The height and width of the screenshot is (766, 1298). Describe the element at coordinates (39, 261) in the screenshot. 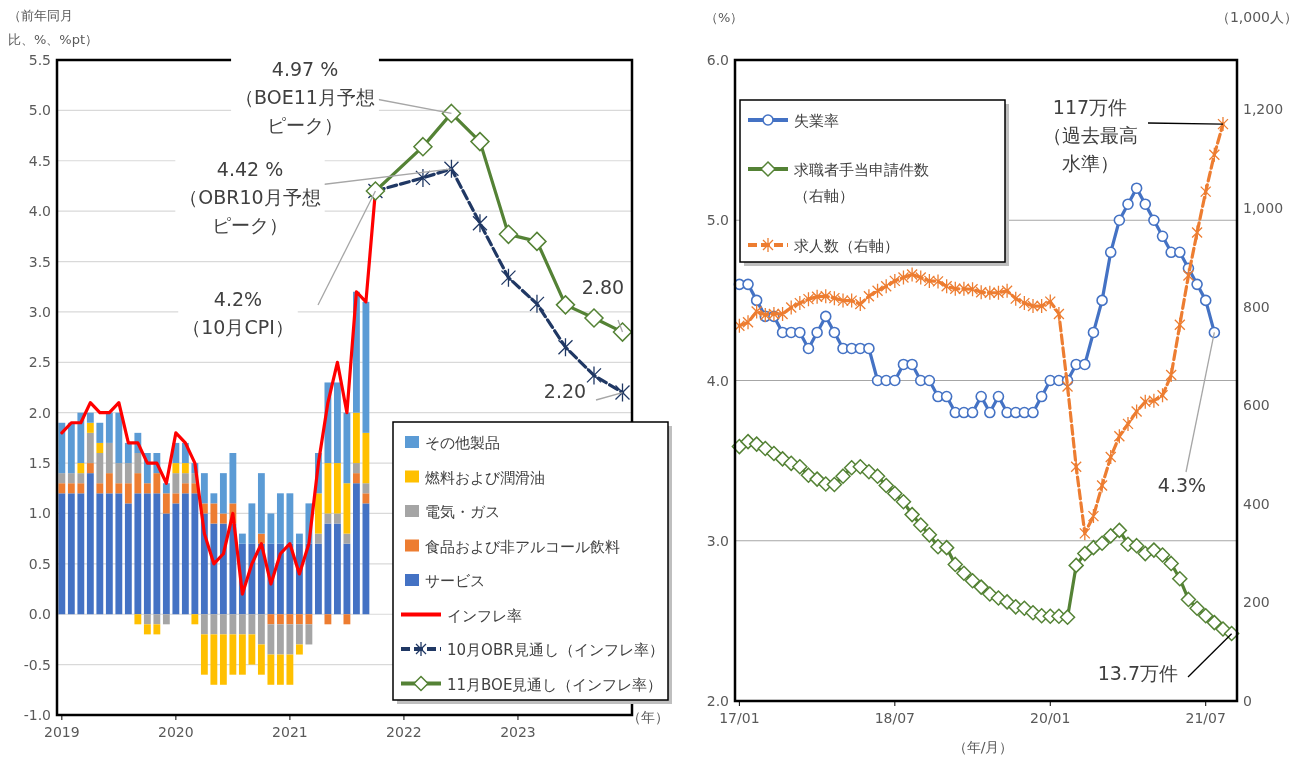

I see `y-tick-label: 3.5` at that location.